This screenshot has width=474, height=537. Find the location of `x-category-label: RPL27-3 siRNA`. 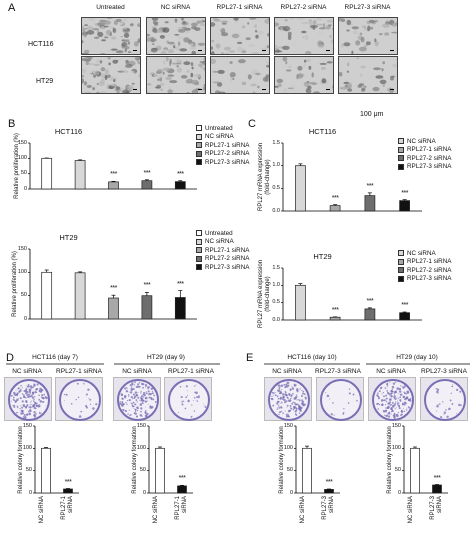

x-category-label: RPL27-3 siRNA is located at coordinates (436, 508).